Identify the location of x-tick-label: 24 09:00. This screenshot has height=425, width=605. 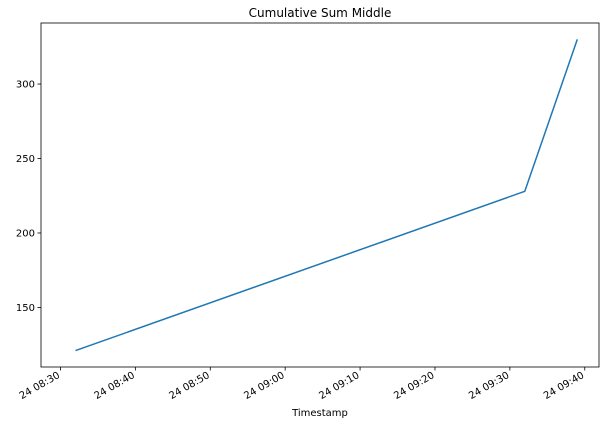
(264, 386).